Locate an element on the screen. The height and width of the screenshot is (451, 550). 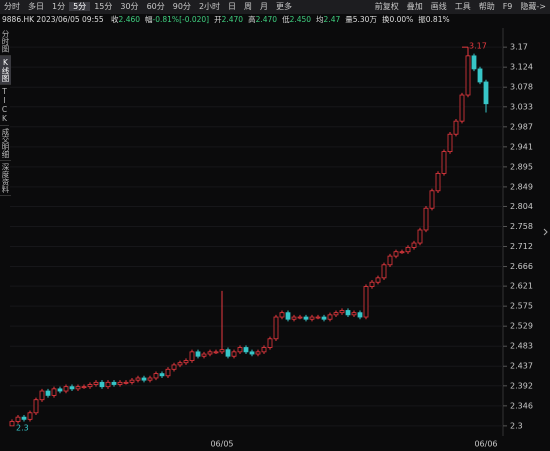
y-tick-label: 3.033 is located at coordinates (521, 106).